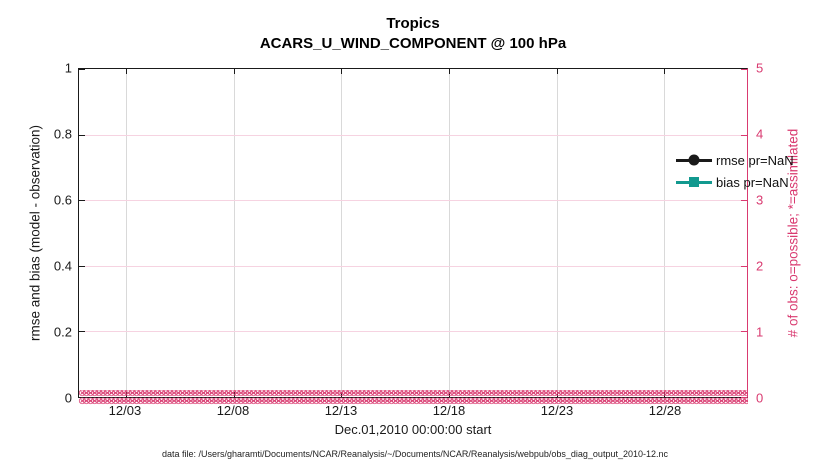  Describe the element at coordinates (62, 266) in the screenshot. I see `y-tick-label-left: 0.4` at that location.